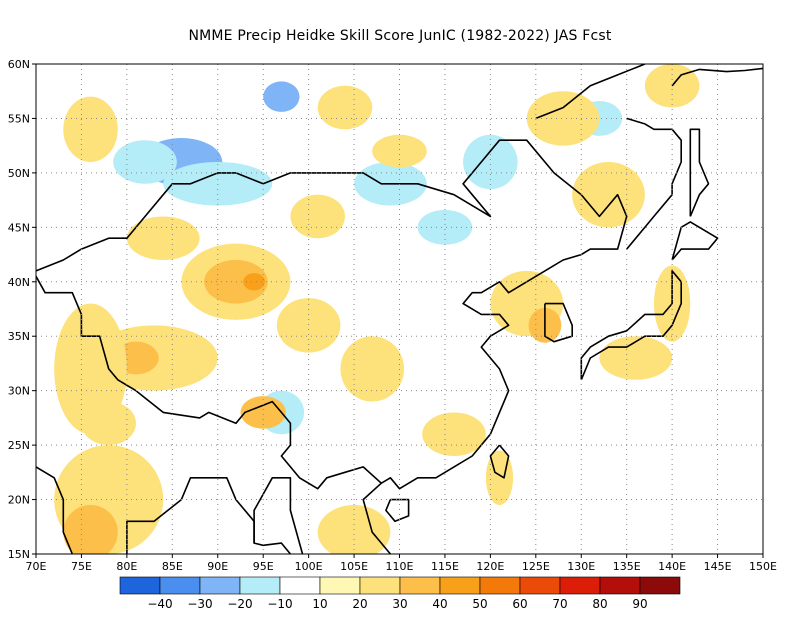 The height and width of the screenshot is (618, 800). I want to click on x-tick-label: 110E, so click(400, 566).